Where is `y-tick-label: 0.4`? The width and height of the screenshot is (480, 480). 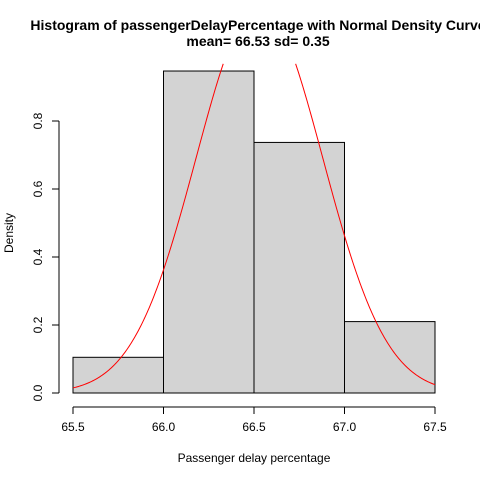 y-tick-label: 0.4 is located at coordinates (38, 256).